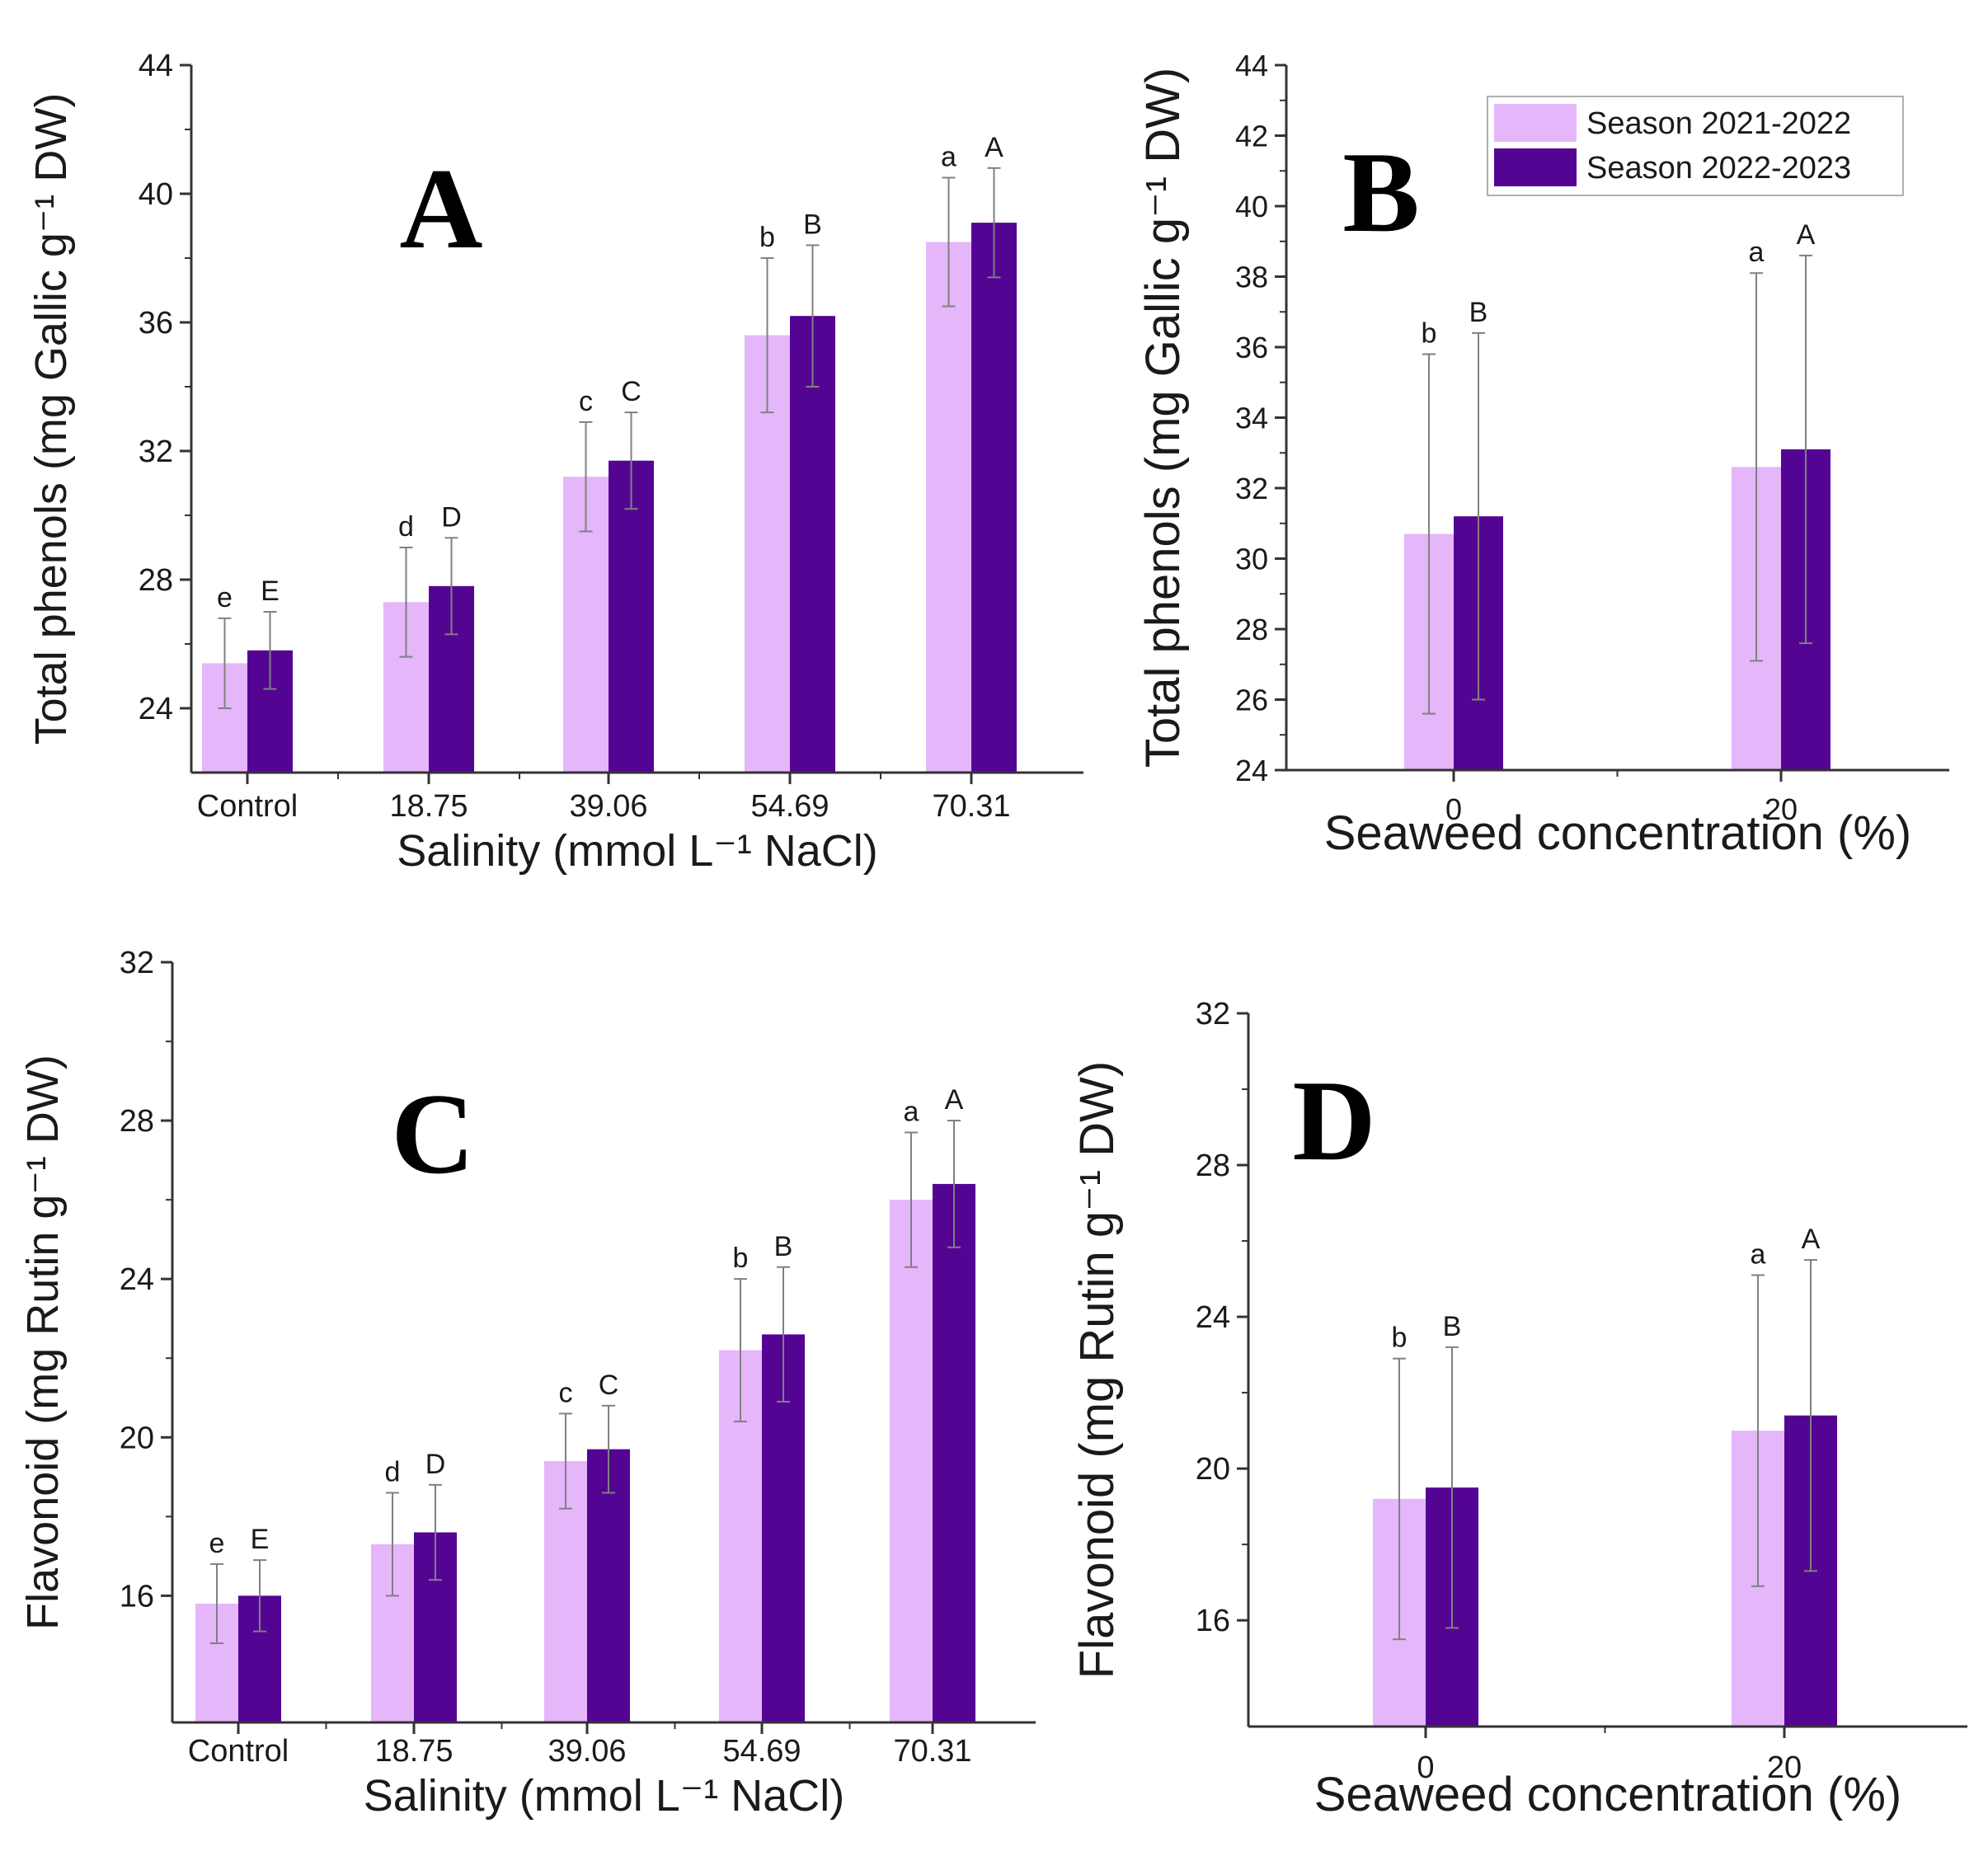  I want to click on y-tick-label-b: 34, so click(1251, 418).